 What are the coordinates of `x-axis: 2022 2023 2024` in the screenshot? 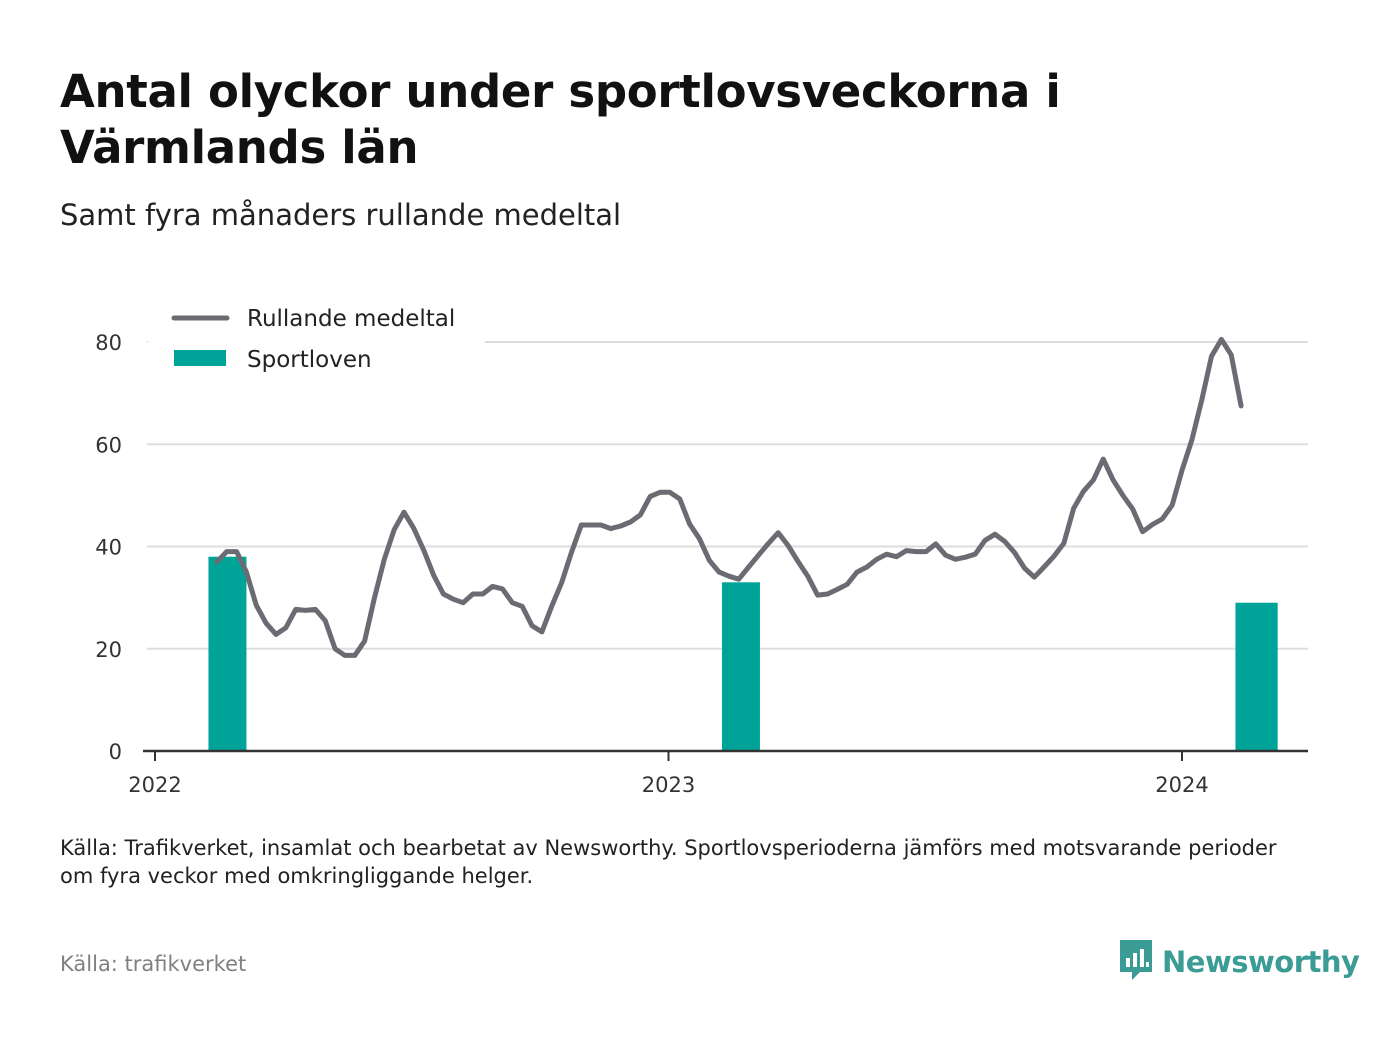 It's located at (718, 773).